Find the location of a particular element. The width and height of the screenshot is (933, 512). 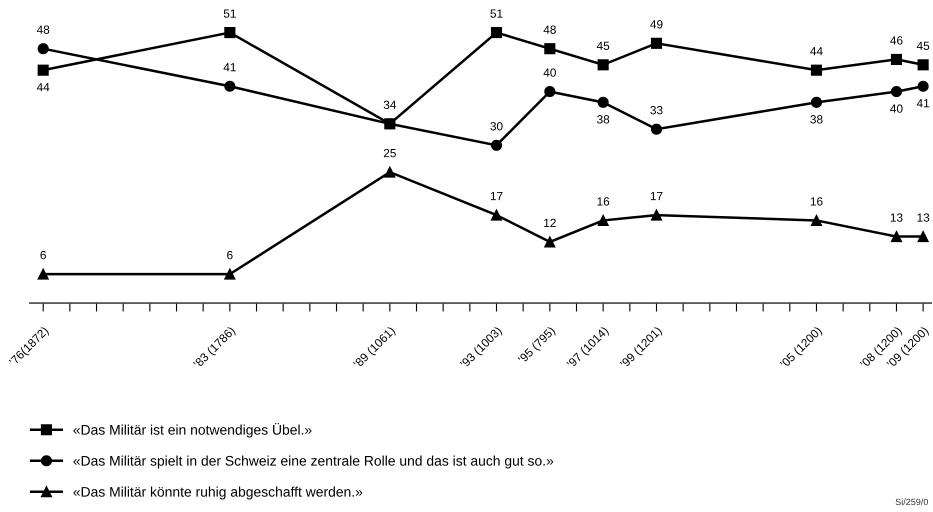

legend-label: «Das Militär ist ein notwendiges Übel.» is located at coordinates (192, 430).